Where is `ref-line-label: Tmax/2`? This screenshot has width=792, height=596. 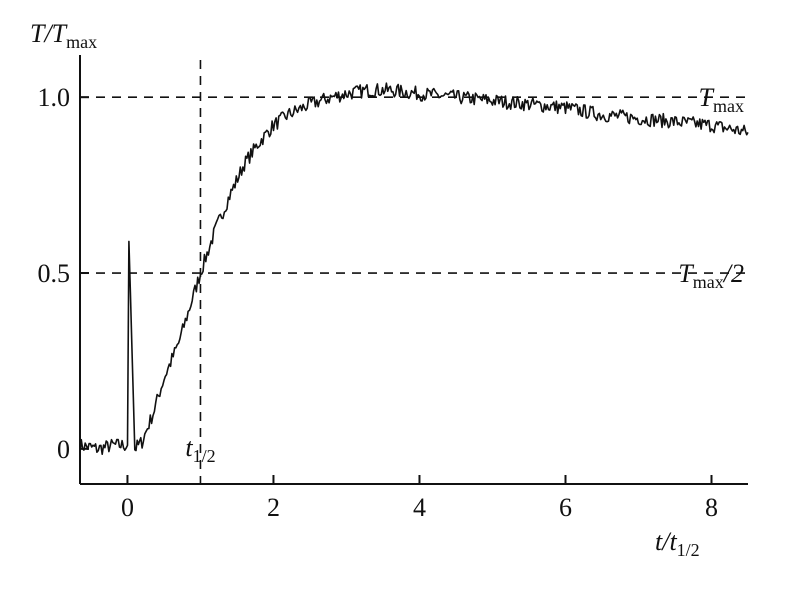 ref-line-label: Tmax/2 is located at coordinates (711, 275).